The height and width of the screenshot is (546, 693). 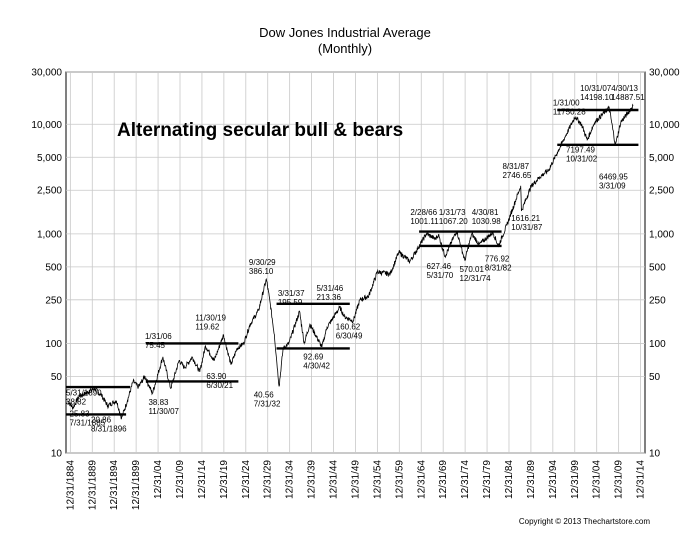 I want to click on annotation-bottom: 1030.98, so click(x=486, y=221).